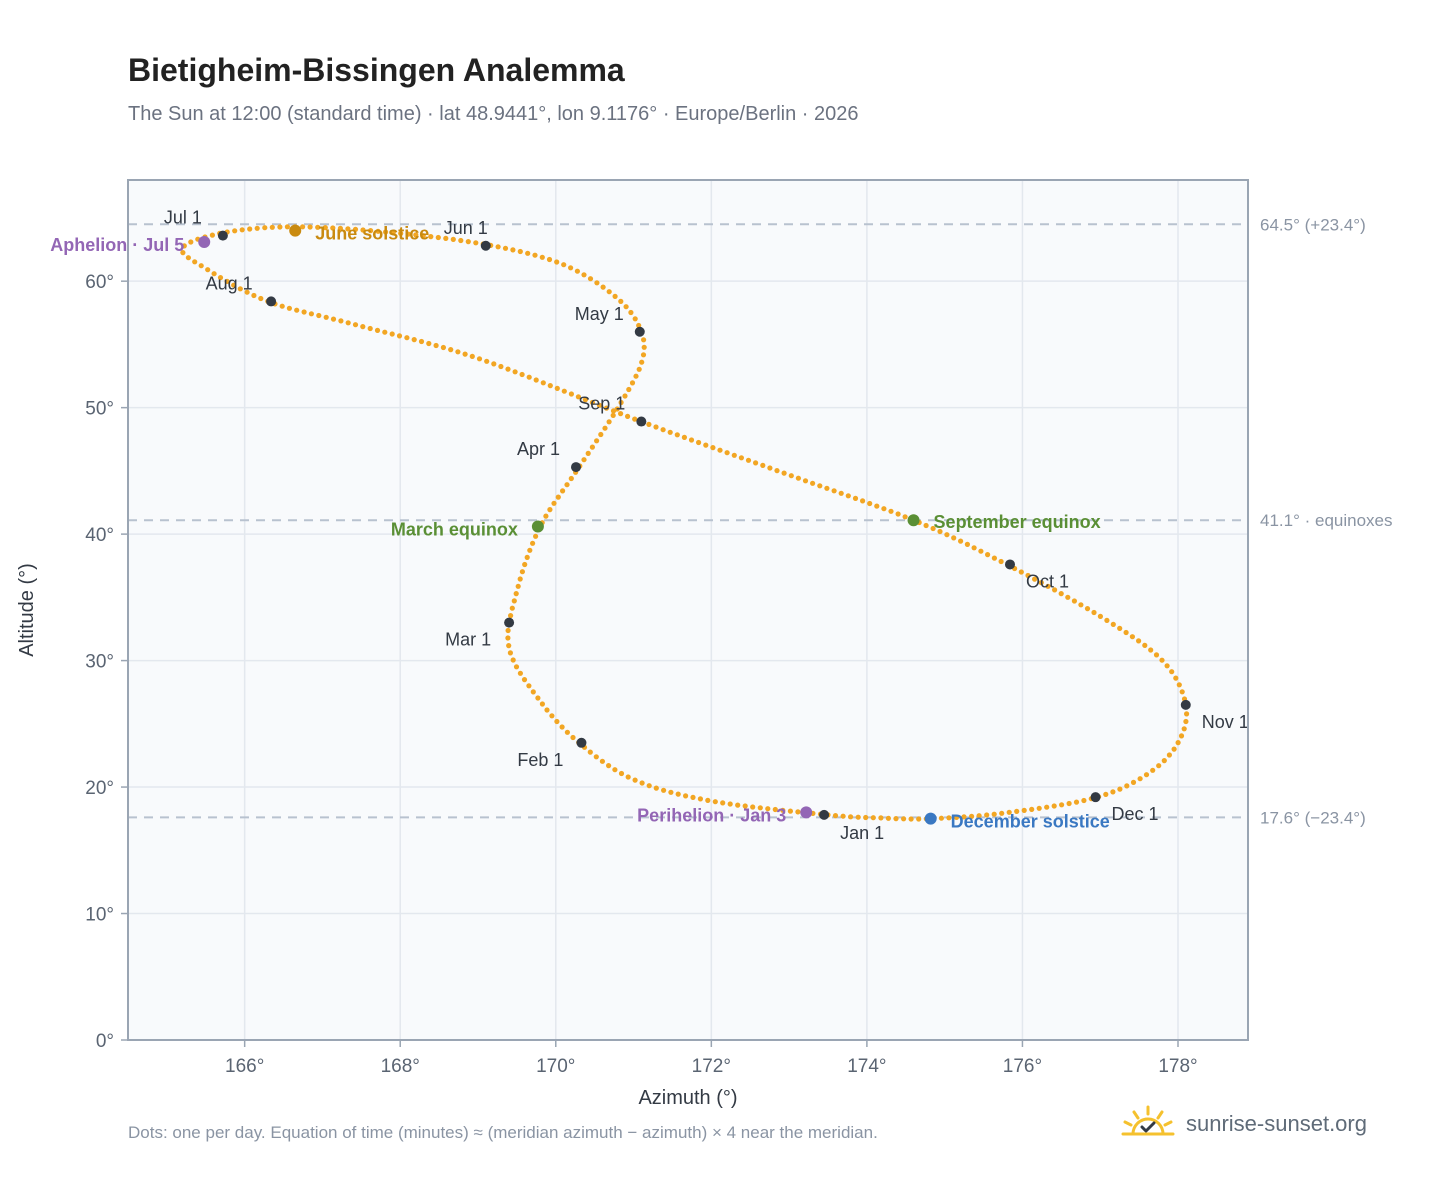 The image size is (1448, 1188). Describe the element at coordinates (454, 530) in the screenshot. I see `event-label: March equinox` at that location.